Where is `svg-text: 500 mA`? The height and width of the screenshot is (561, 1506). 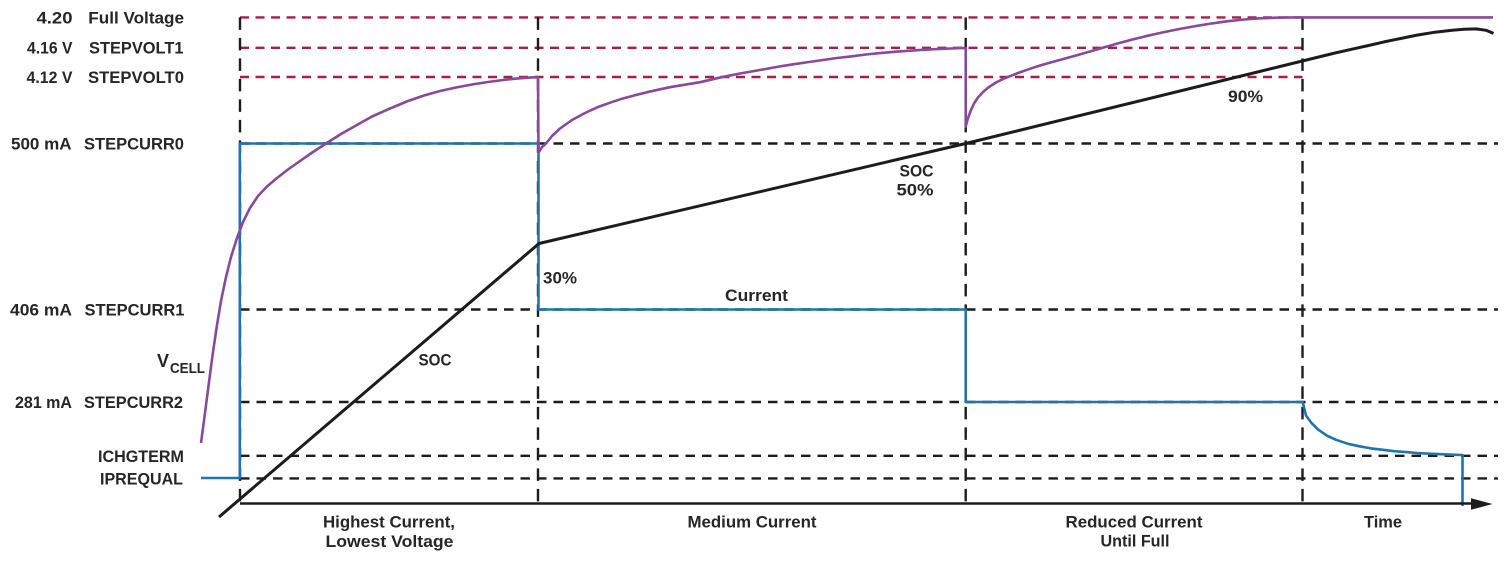
svg-text: 500 mA is located at coordinates (41, 144).